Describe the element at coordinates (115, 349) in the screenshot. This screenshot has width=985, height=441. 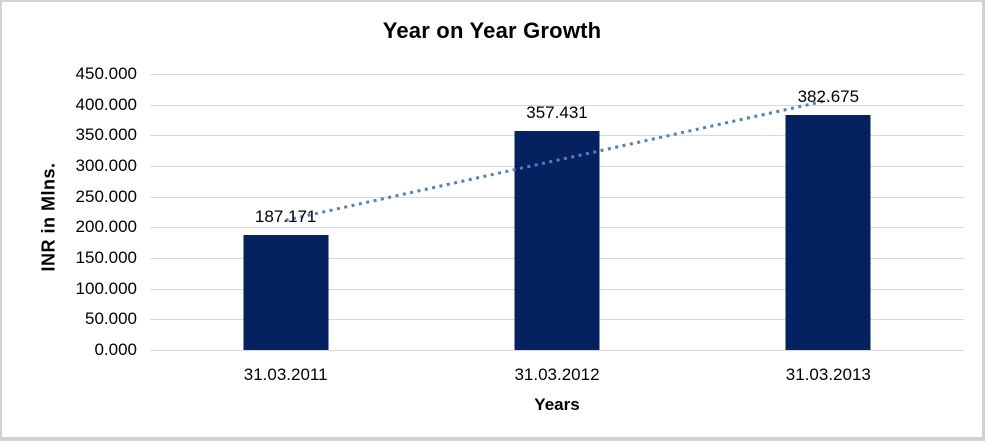
I see `y-tick-label: 0.000` at that location.